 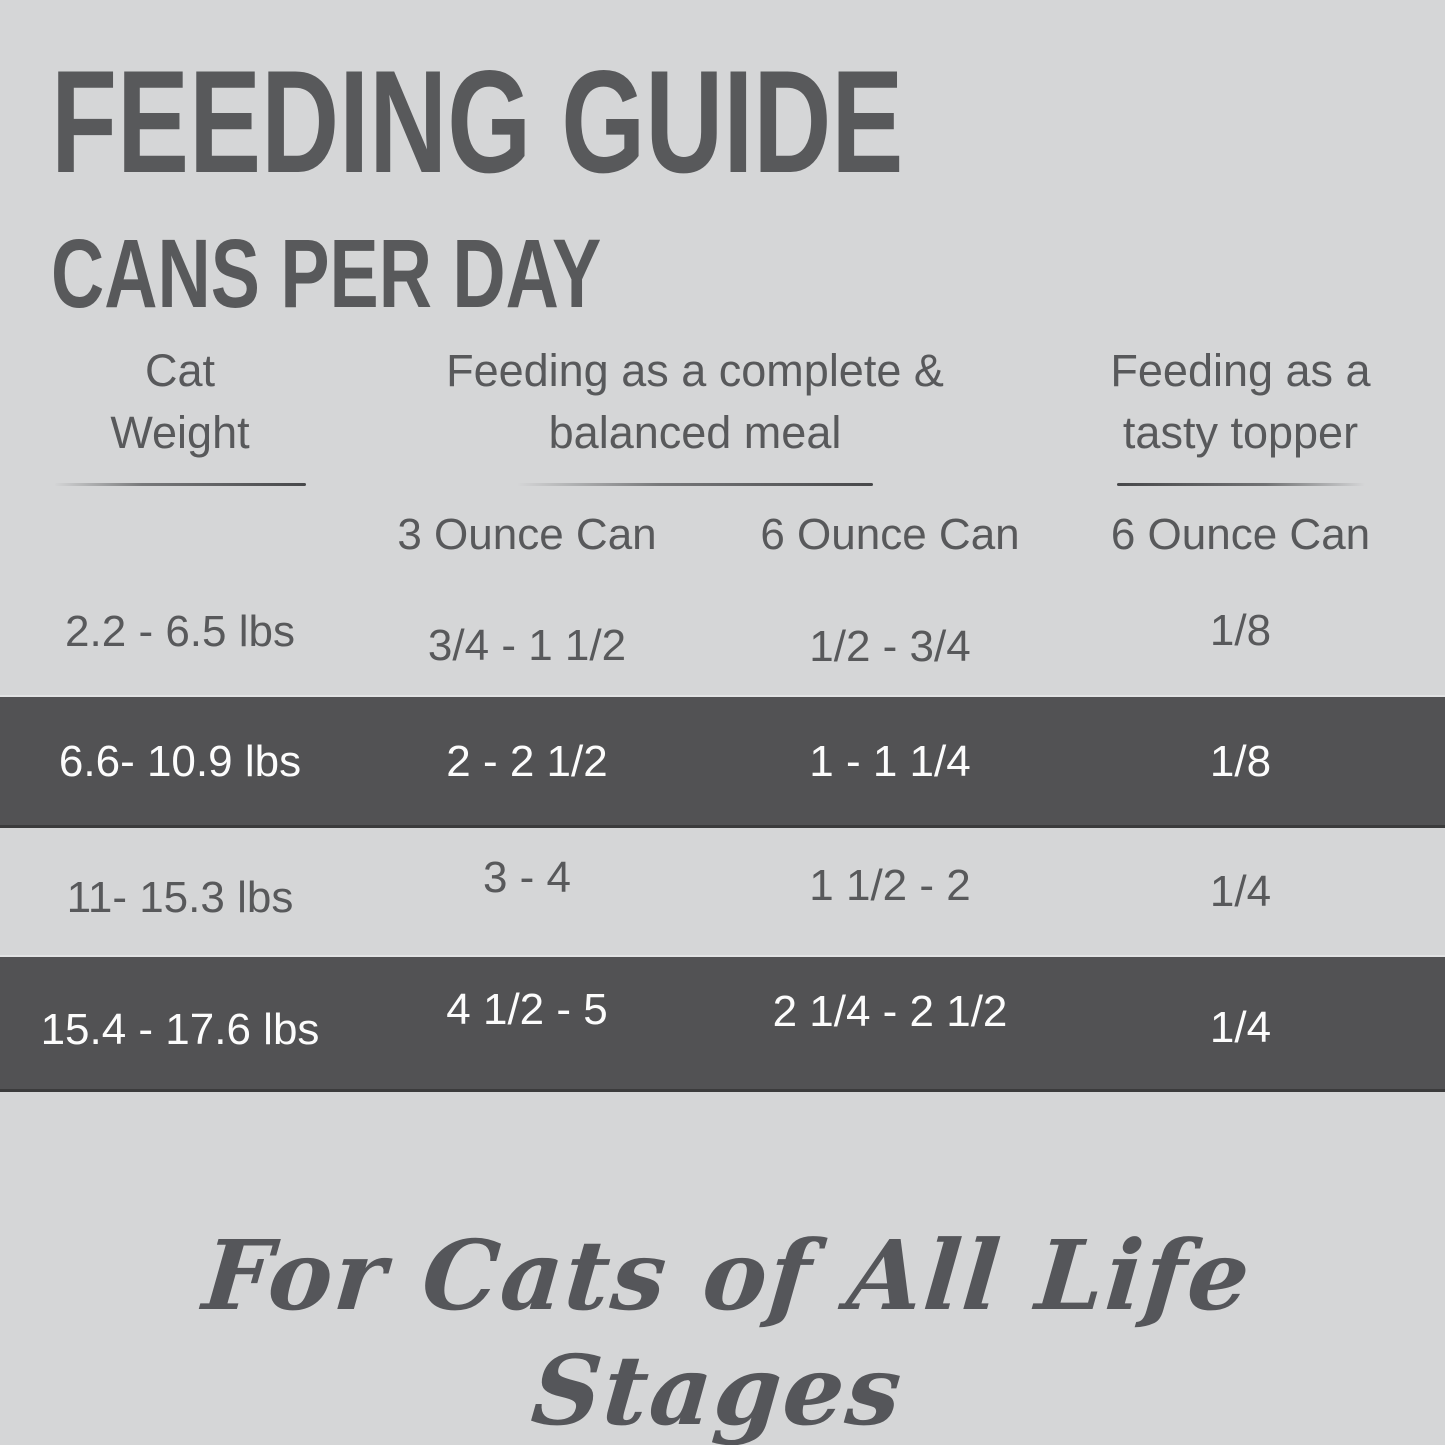 I want to click on cell-cat-weight: 11- 15.3 lbs, so click(x=180, y=898).